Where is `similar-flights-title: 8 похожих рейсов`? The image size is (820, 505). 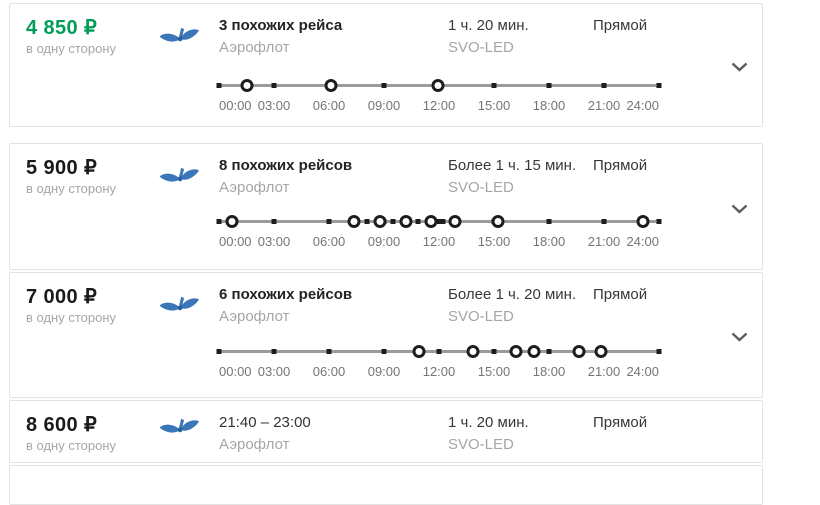 similar-flights-title: 8 похожих рейсов is located at coordinates (286, 165).